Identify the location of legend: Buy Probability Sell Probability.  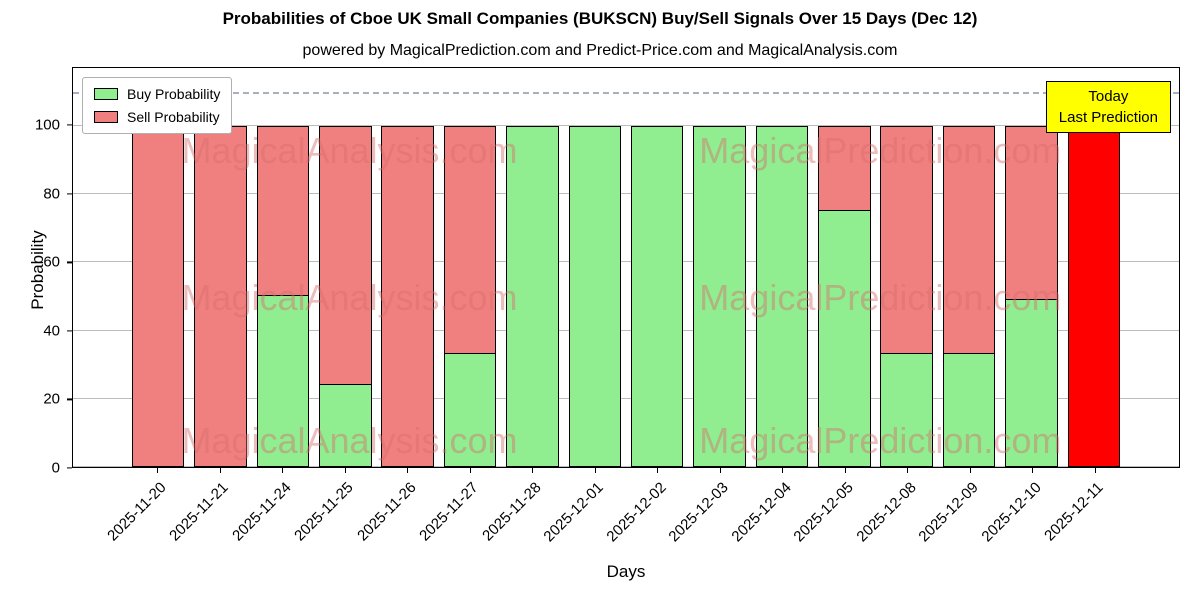
(157, 105).